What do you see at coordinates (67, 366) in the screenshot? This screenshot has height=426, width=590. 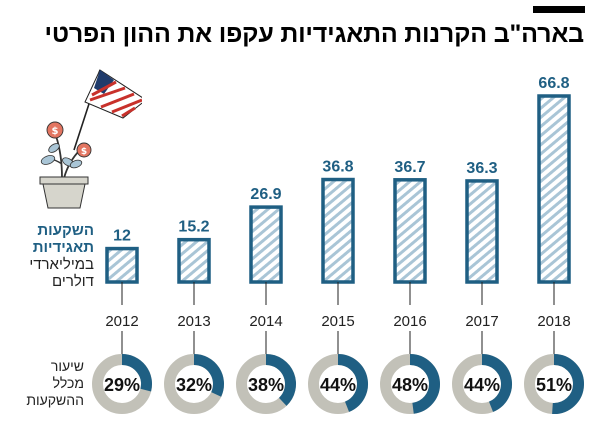 I see `share-label-line: שיעור` at bounding box center [67, 366].